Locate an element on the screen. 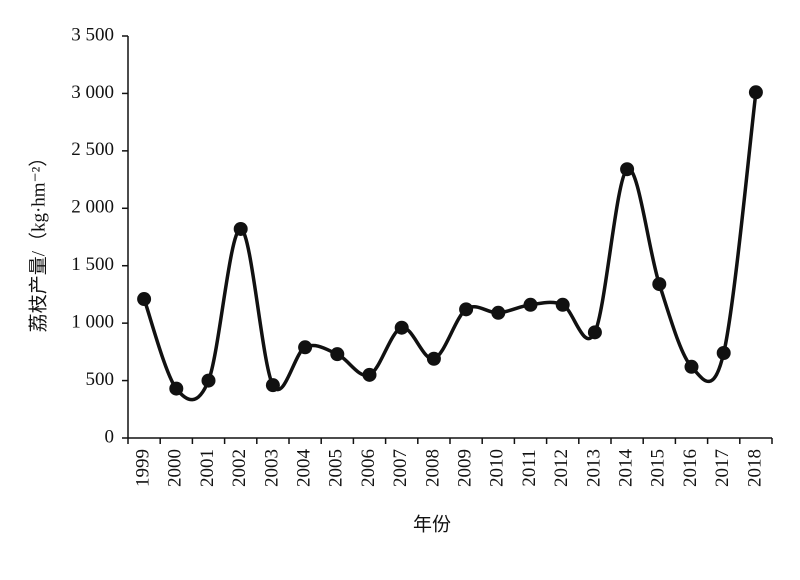  x-tick-label: 2007 is located at coordinates (400, 468).